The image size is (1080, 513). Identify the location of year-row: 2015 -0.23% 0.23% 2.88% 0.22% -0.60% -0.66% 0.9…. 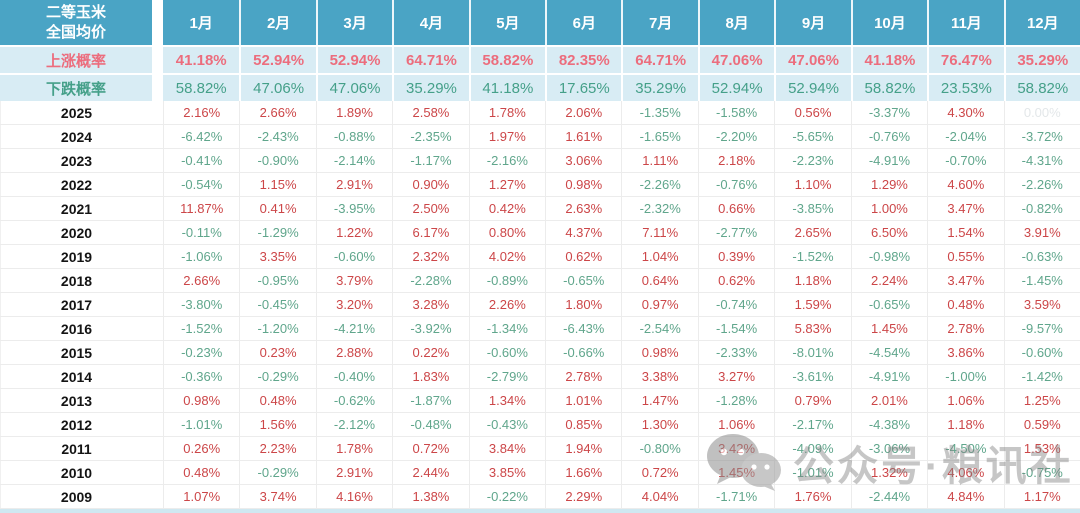
(540, 353).